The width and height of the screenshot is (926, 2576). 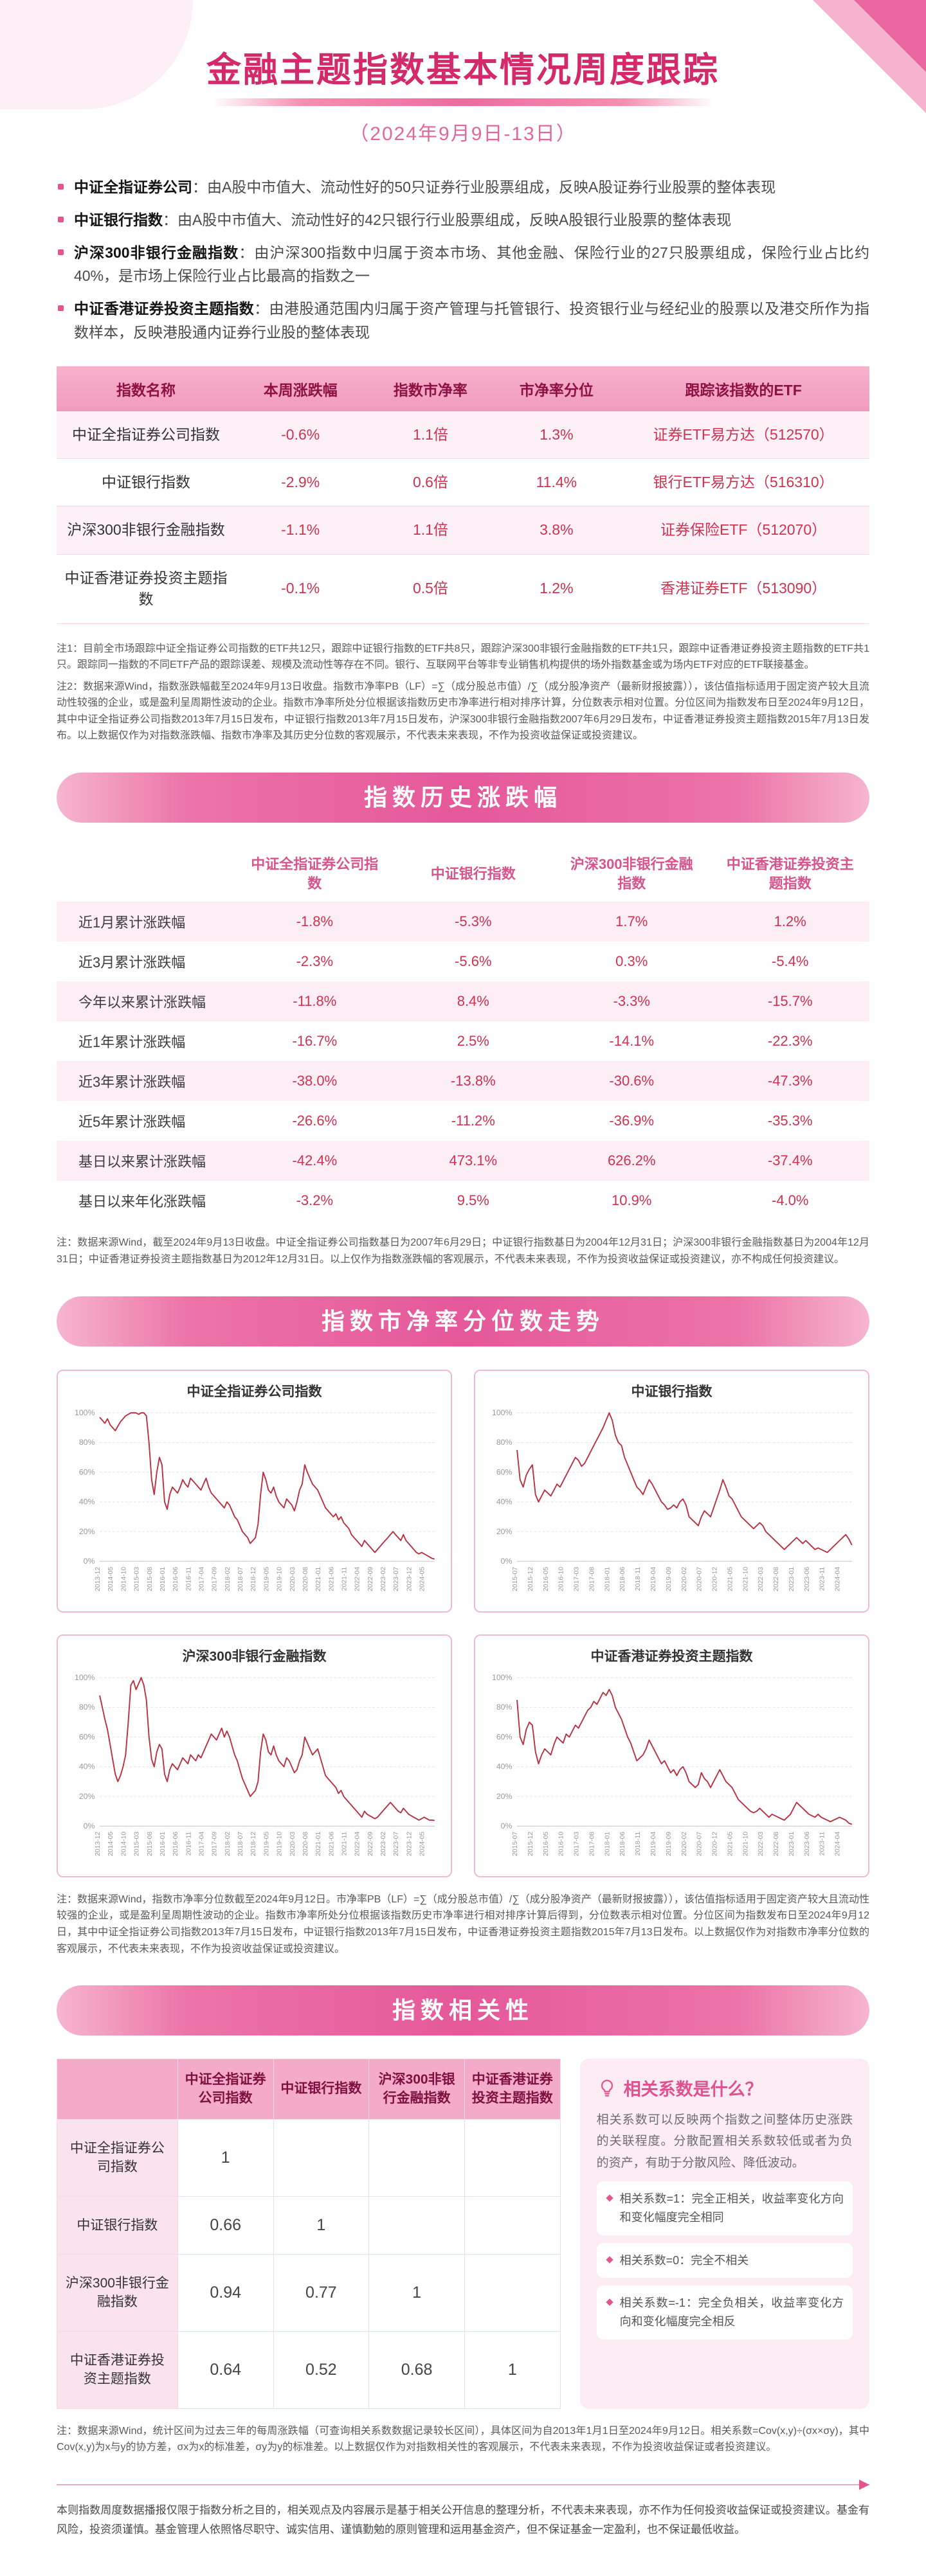 I want to click on pb-percentile-cell: 1.2%, so click(x=556, y=589).